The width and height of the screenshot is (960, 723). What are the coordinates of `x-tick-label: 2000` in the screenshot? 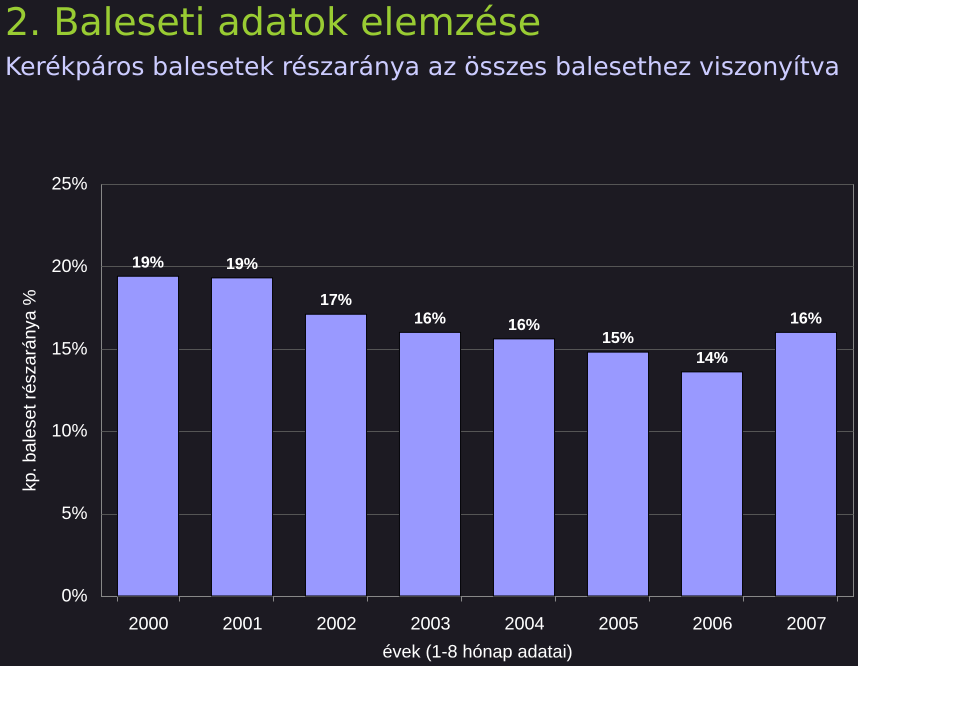 It's located at (148, 624).